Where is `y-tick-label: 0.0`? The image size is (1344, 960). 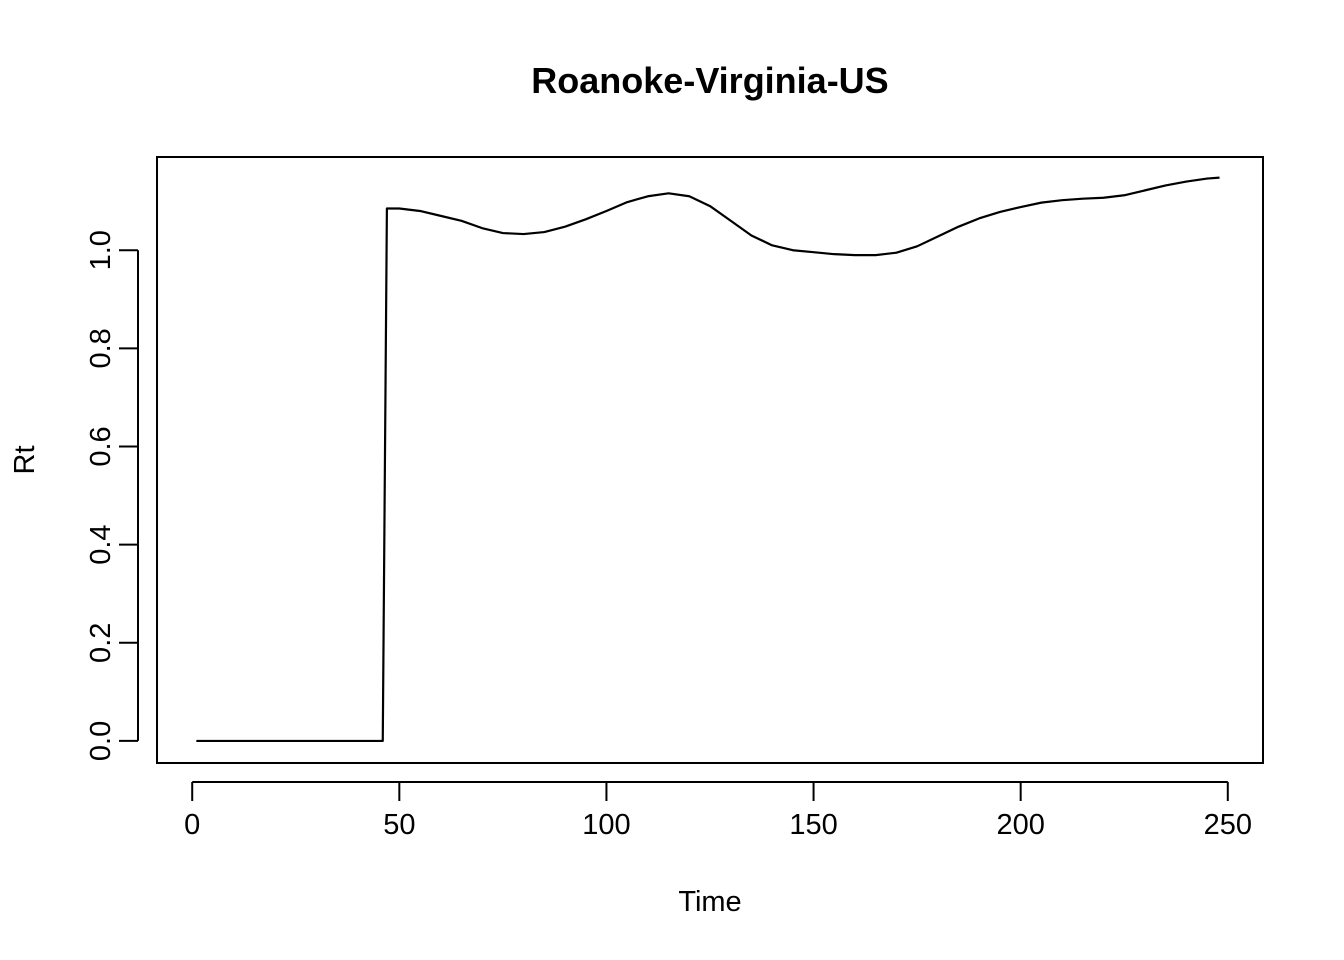
y-tick-label: 0.0 is located at coordinates (101, 741).